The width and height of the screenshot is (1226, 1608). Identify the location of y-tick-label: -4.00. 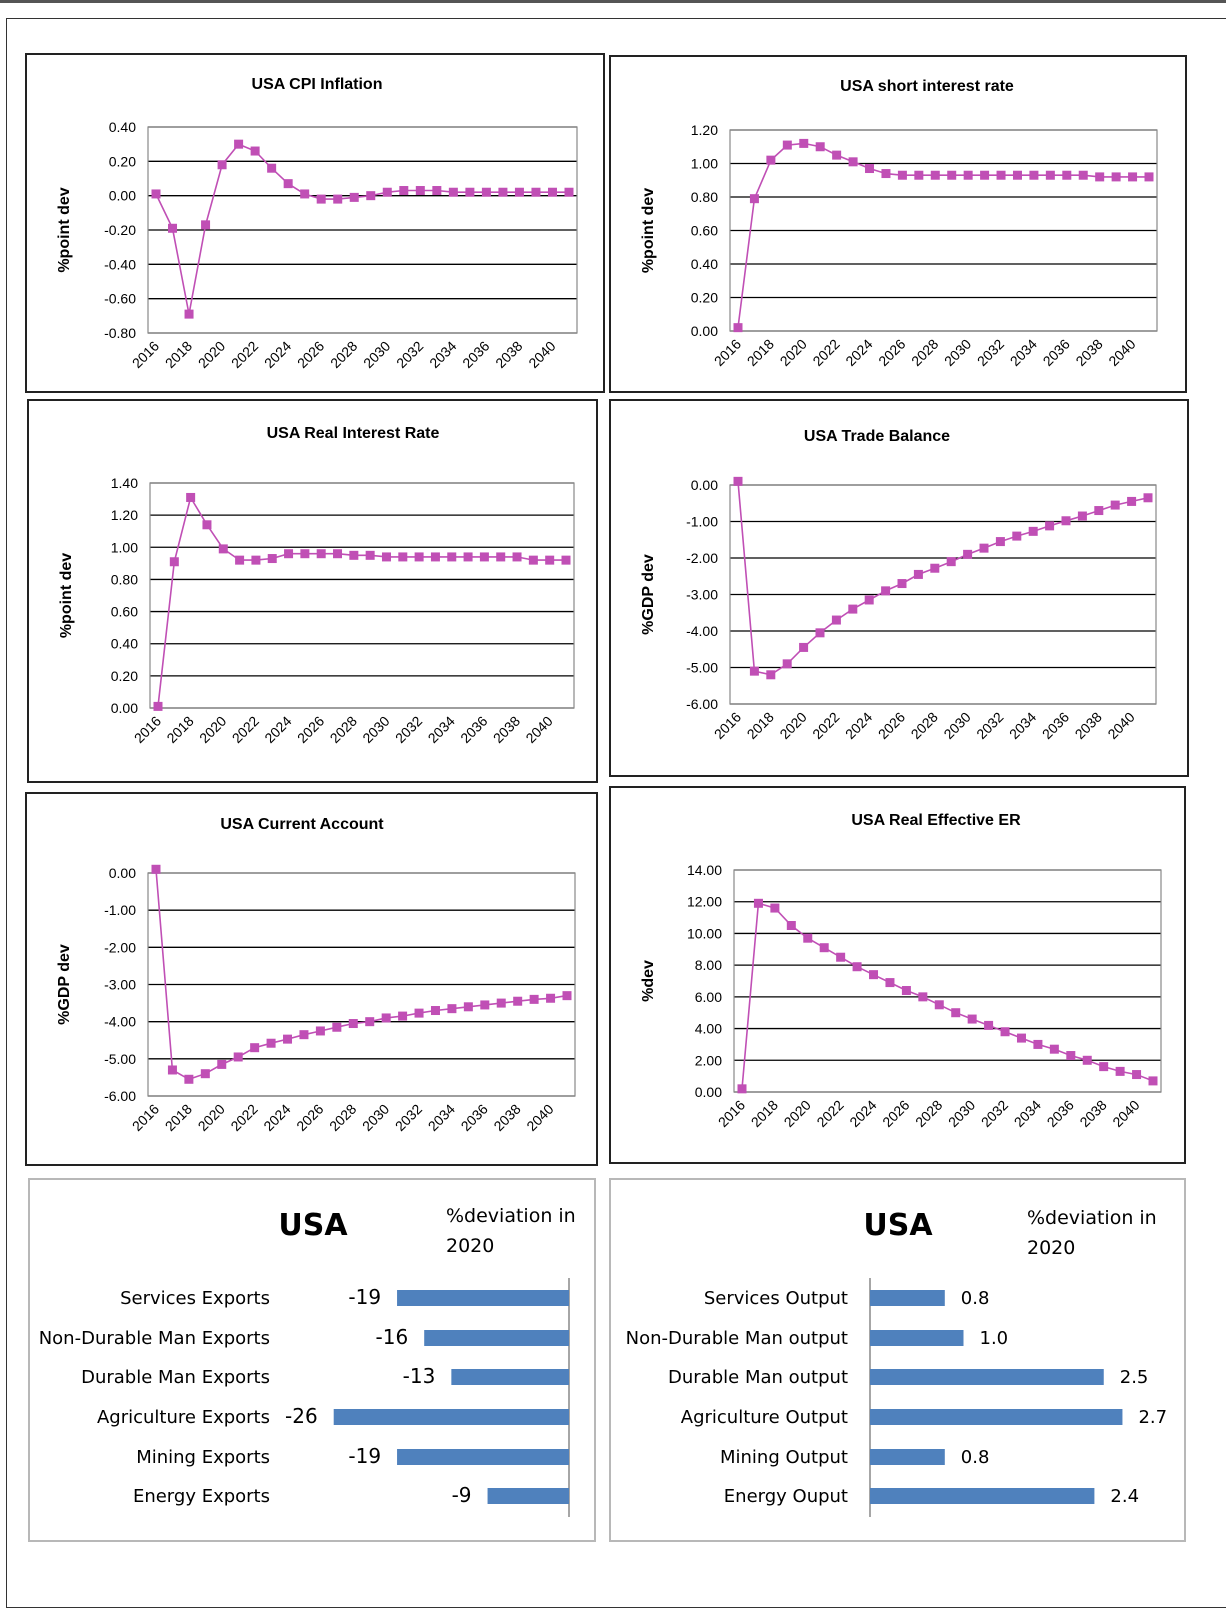
(702, 631).